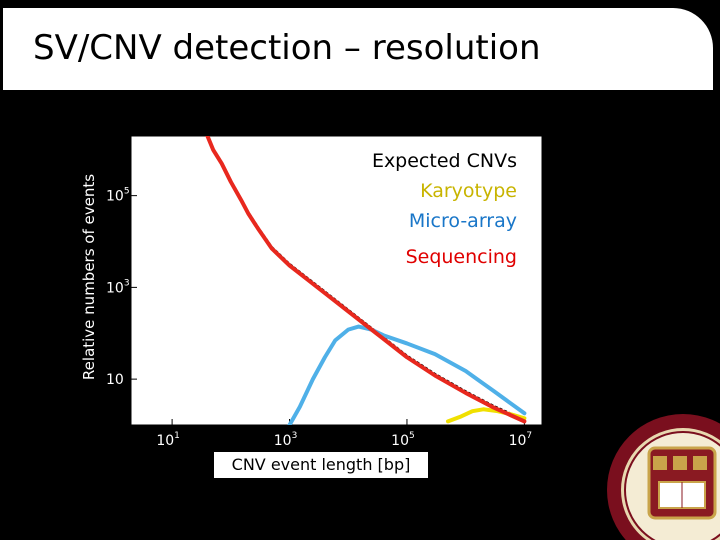 The image size is (720, 540). I want to click on y-tick-label: 10, so click(115, 380).